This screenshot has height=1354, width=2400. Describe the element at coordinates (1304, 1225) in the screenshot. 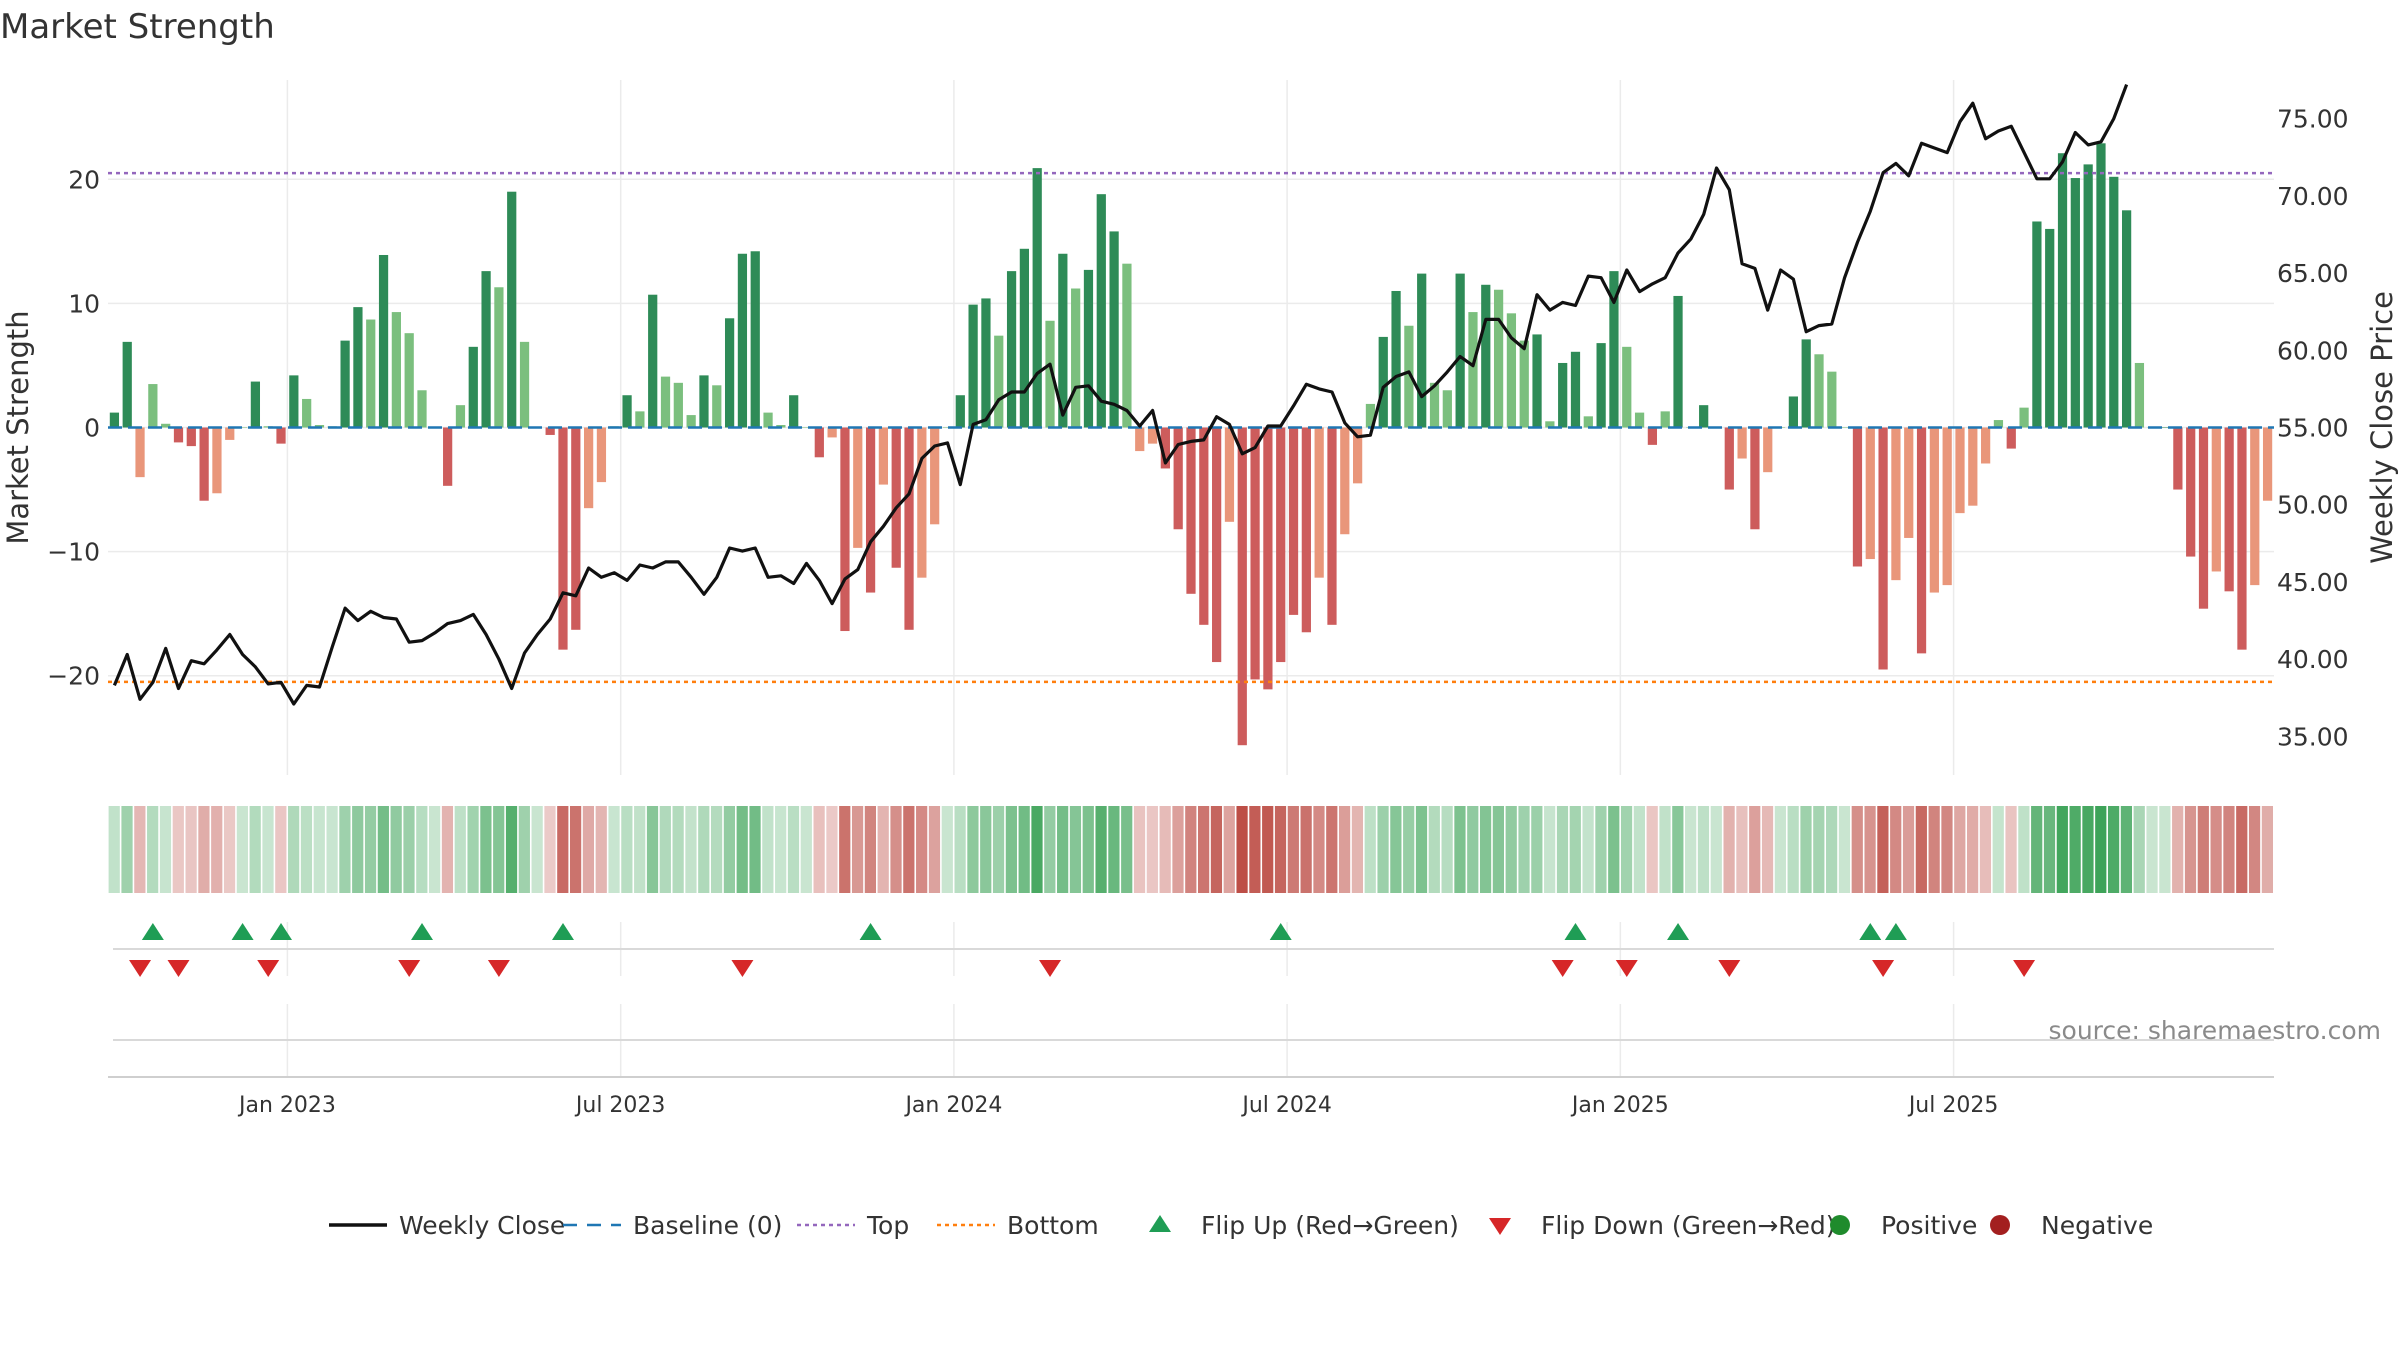

I see `legend-item-flip-up: Flip Up (Red→Green)` at that location.